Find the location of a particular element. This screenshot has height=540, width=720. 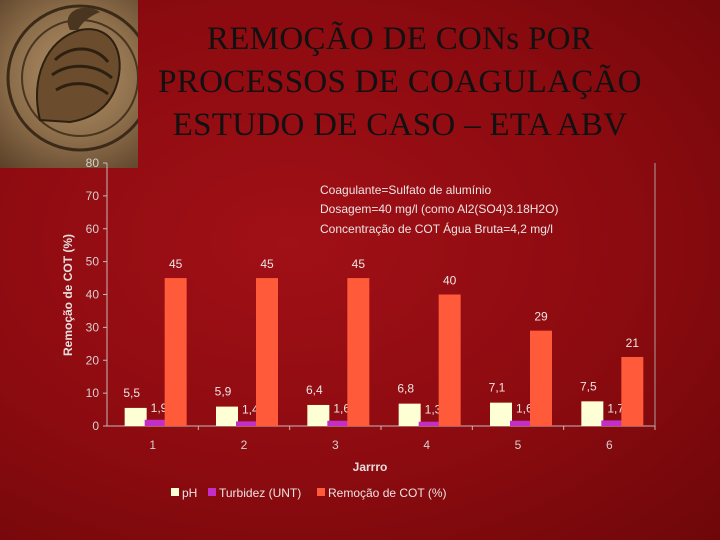

data-label-remocao-3: 45 is located at coordinates (359, 264).